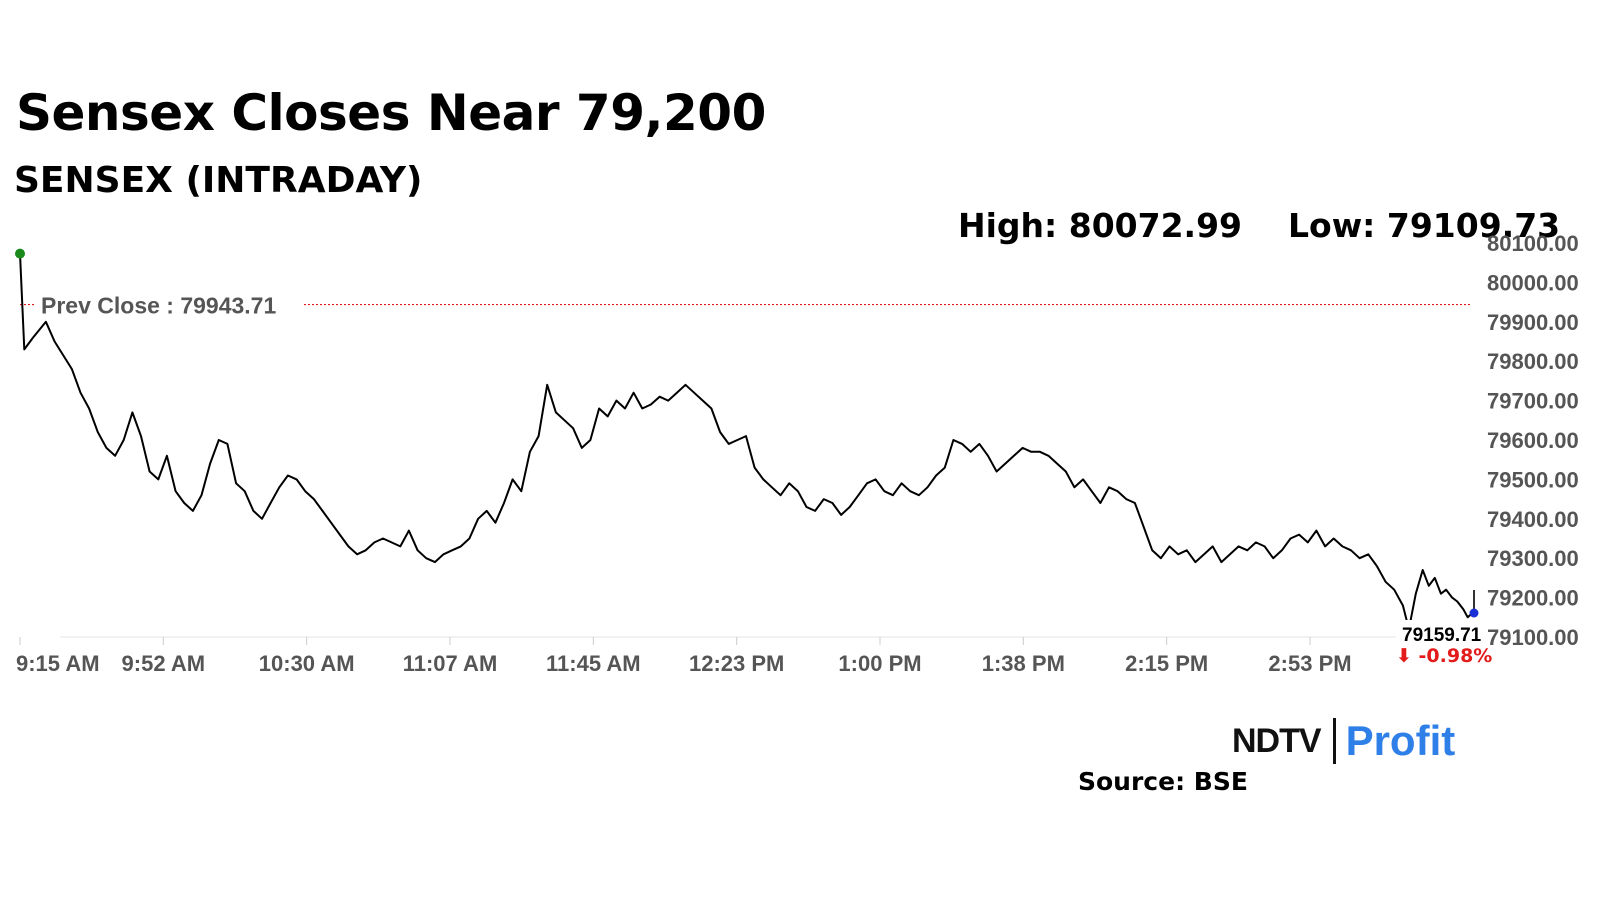 The image size is (1600, 900). Describe the element at coordinates (1533, 598) in the screenshot. I see `y-tick-label: 79200.00` at that location.